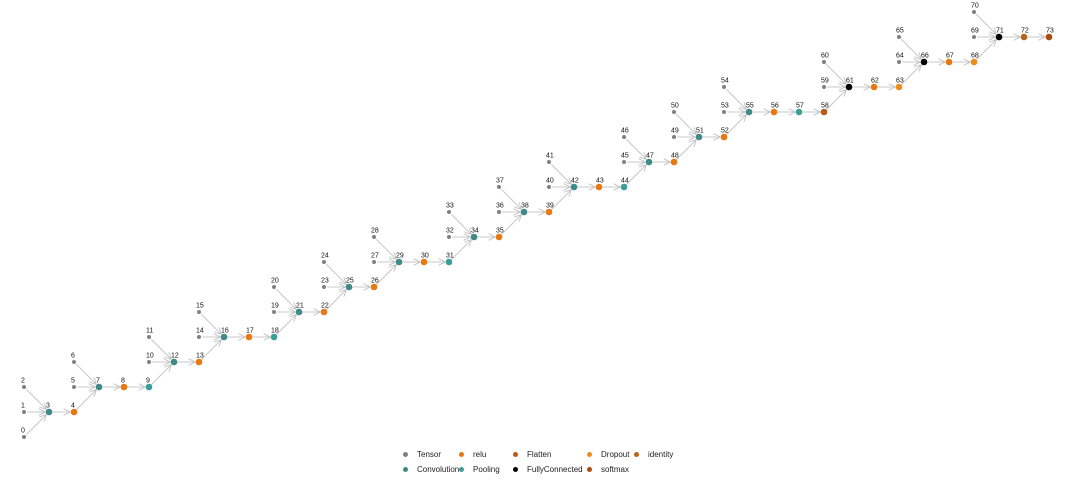 The width and height of the screenshot is (1073, 481). Describe the element at coordinates (374, 284) in the screenshot. I see `node-26: 26` at that location.